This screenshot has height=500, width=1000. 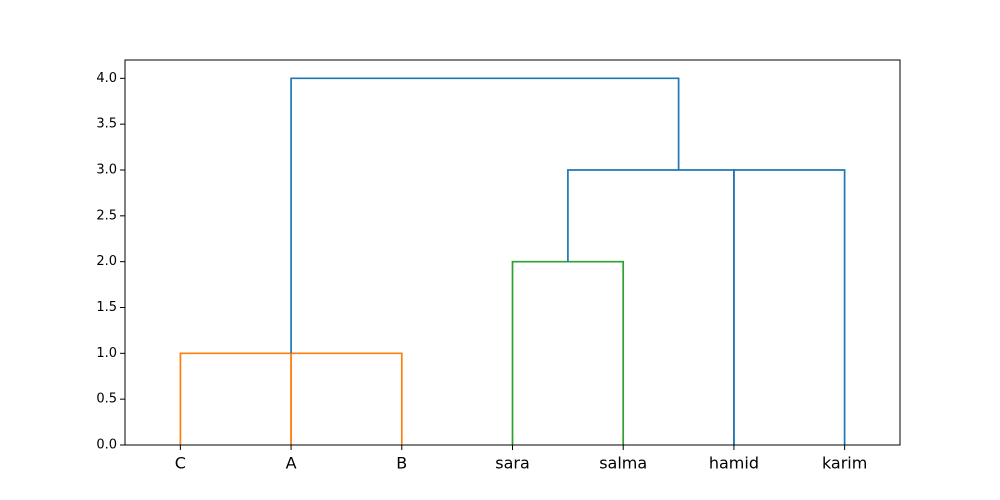 What do you see at coordinates (106, 170) in the screenshot?
I see `y-tick-label: 3.0` at bounding box center [106, 170].